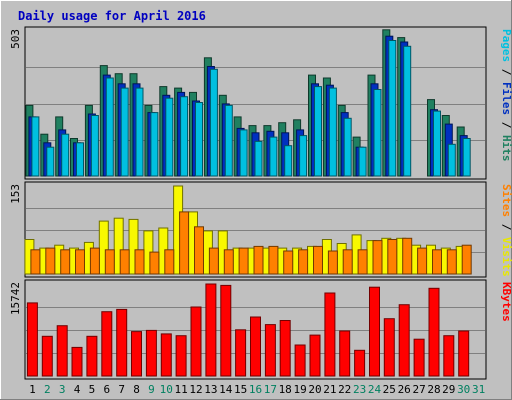 The width and height of the screenshot is (512, 400). What do you see at coordinates (136, 389) in the screenshot?
I see `x-tick-label: 8` at bounding box center [136, 389].